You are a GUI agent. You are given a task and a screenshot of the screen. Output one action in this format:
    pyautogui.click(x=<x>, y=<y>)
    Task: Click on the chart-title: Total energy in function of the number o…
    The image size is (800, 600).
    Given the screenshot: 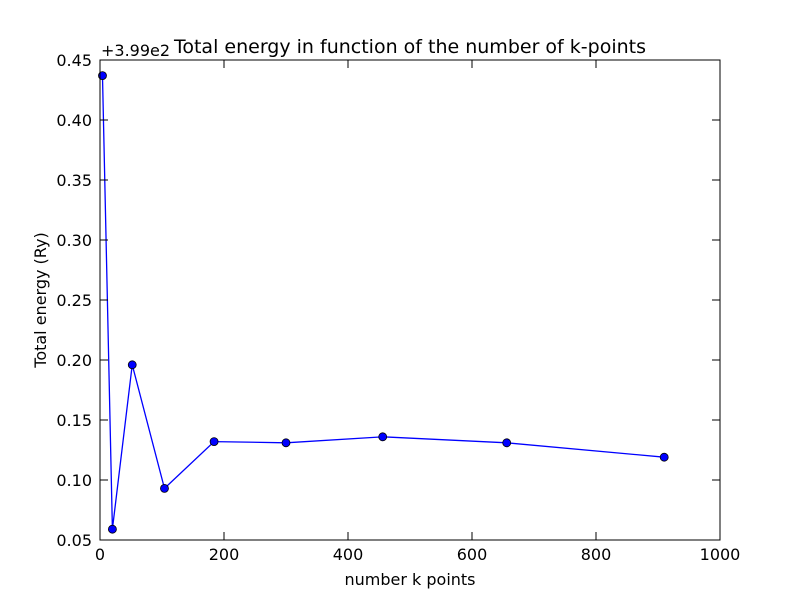 What is the action you would take?
    pyautogui.click(x=409, y=47)
    